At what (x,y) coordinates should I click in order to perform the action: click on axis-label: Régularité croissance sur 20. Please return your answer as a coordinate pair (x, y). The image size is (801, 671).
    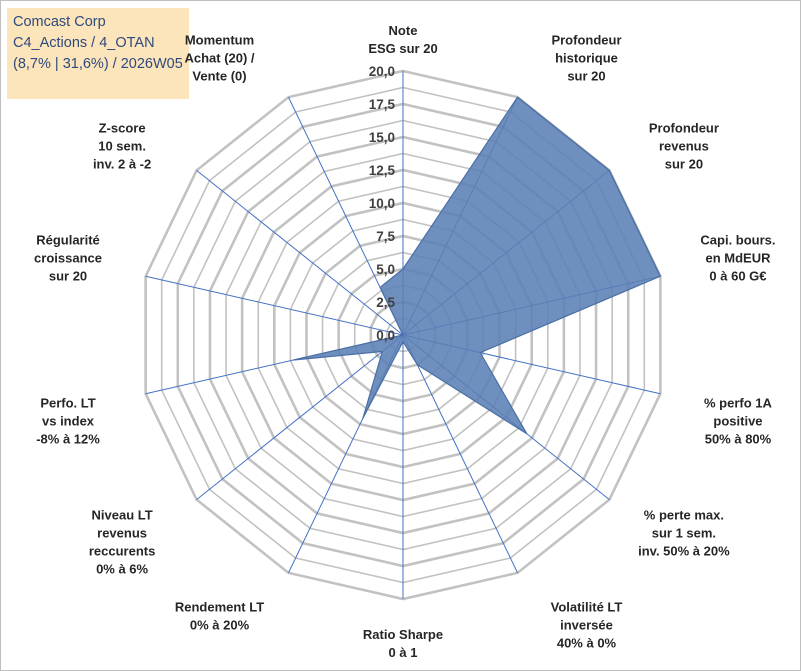
    Looking at the image, I should click on (68, 258).